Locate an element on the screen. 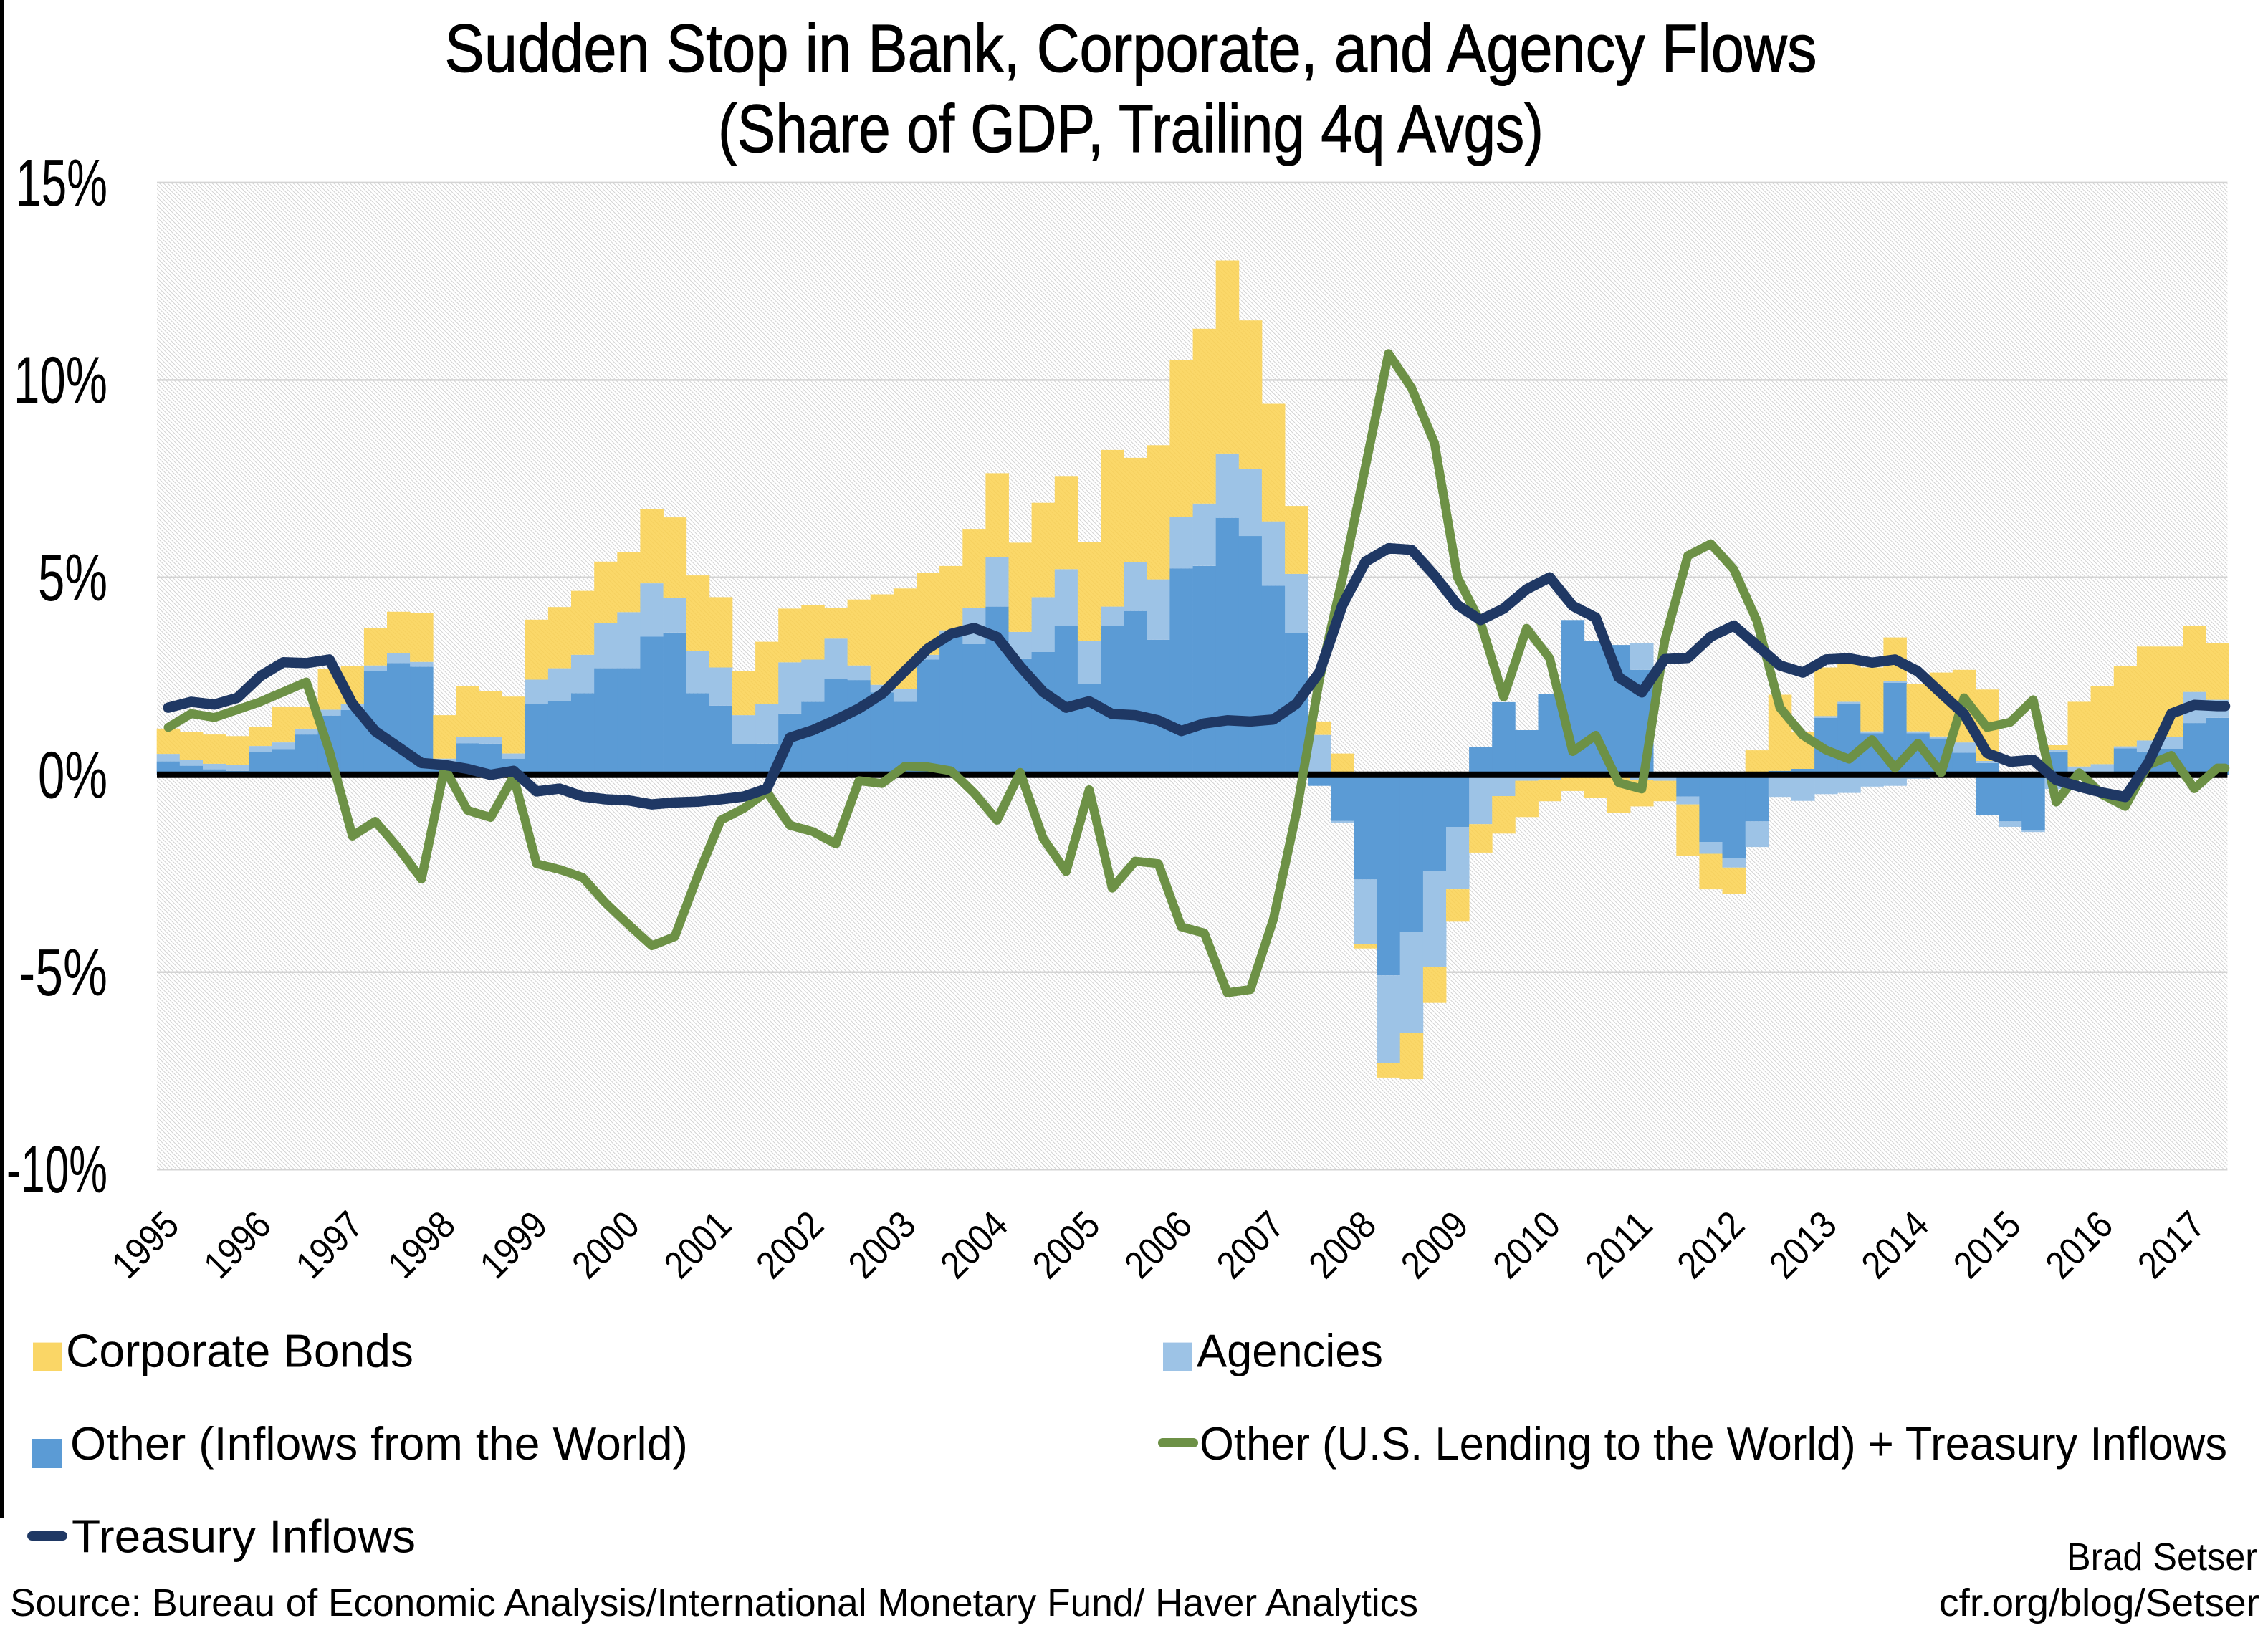  svg-text: 10% is located at coordinates (60, 380).